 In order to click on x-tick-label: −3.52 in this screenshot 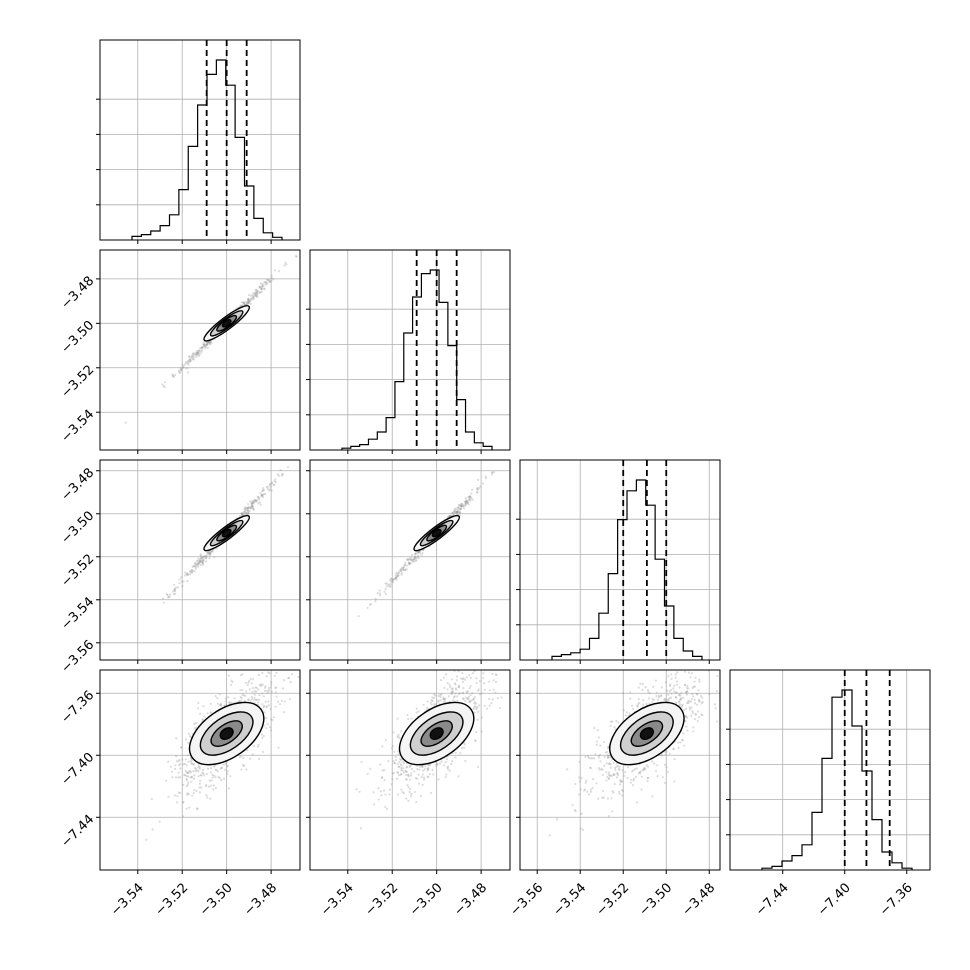, I will do `click(381, 899)`.